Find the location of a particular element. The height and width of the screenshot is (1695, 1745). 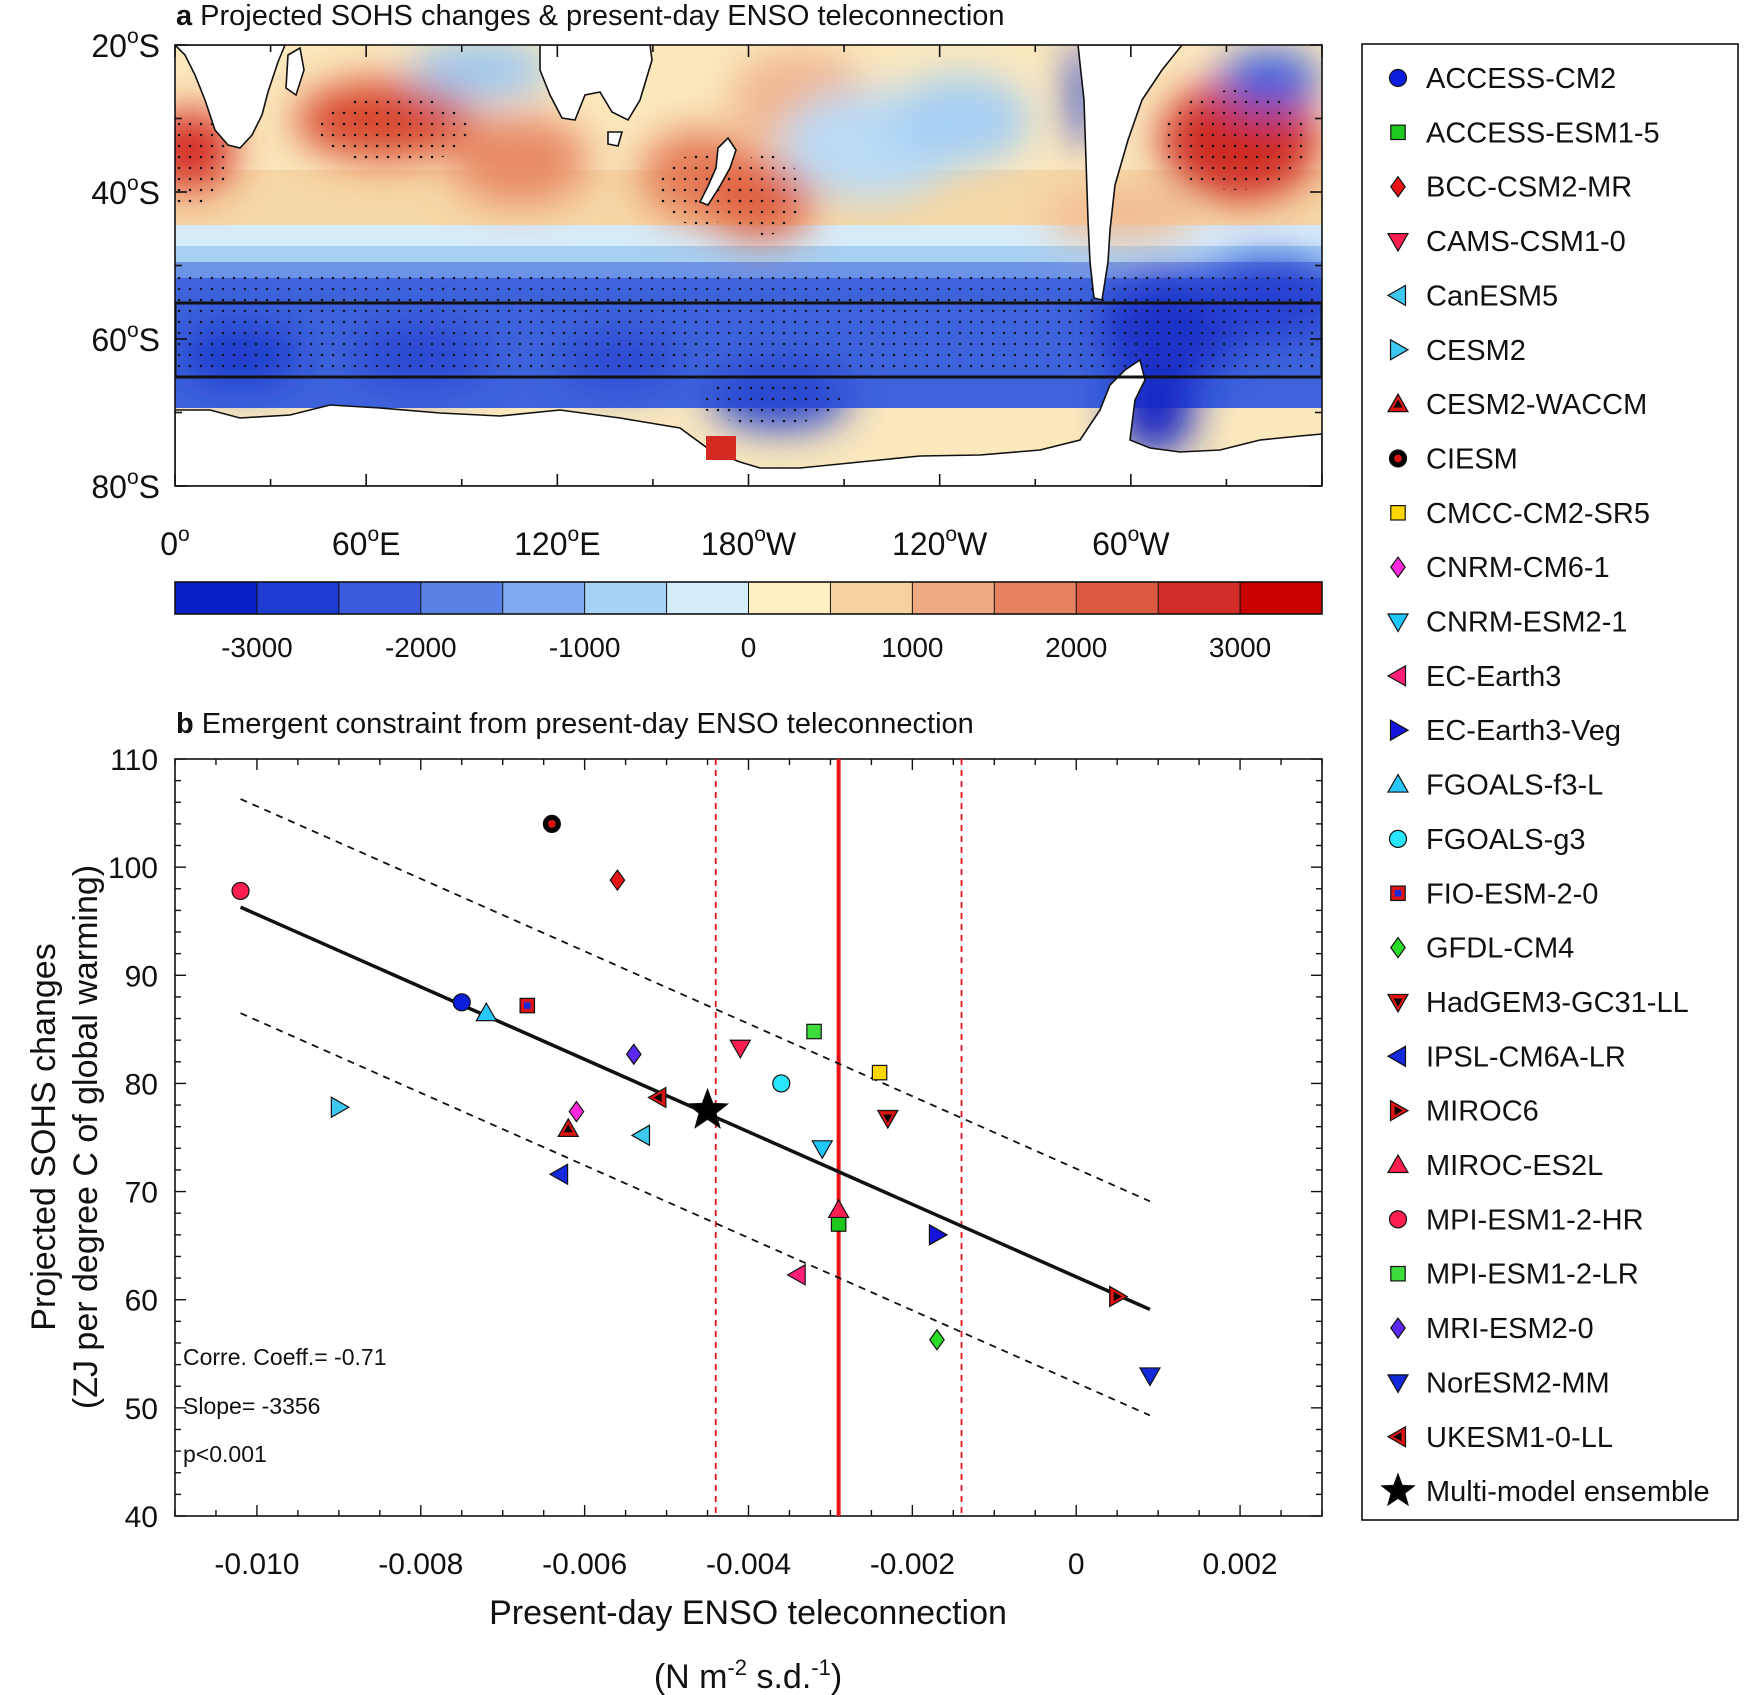

y-tick-labels: 40 50 60 70 80 90 100 110 is located at coordinates (133, 1139).